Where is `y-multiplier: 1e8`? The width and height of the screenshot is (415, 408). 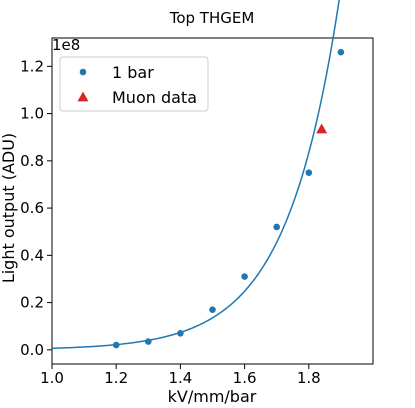
y-multiplier: 1e8 is located at coordinates (66, 45).